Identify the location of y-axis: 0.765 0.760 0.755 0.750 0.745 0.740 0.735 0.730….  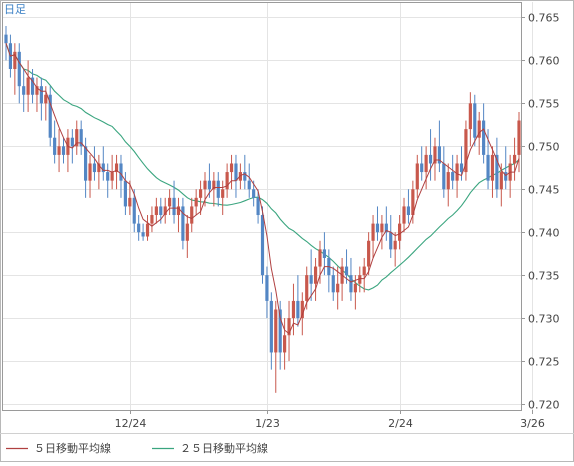
(540, 212).